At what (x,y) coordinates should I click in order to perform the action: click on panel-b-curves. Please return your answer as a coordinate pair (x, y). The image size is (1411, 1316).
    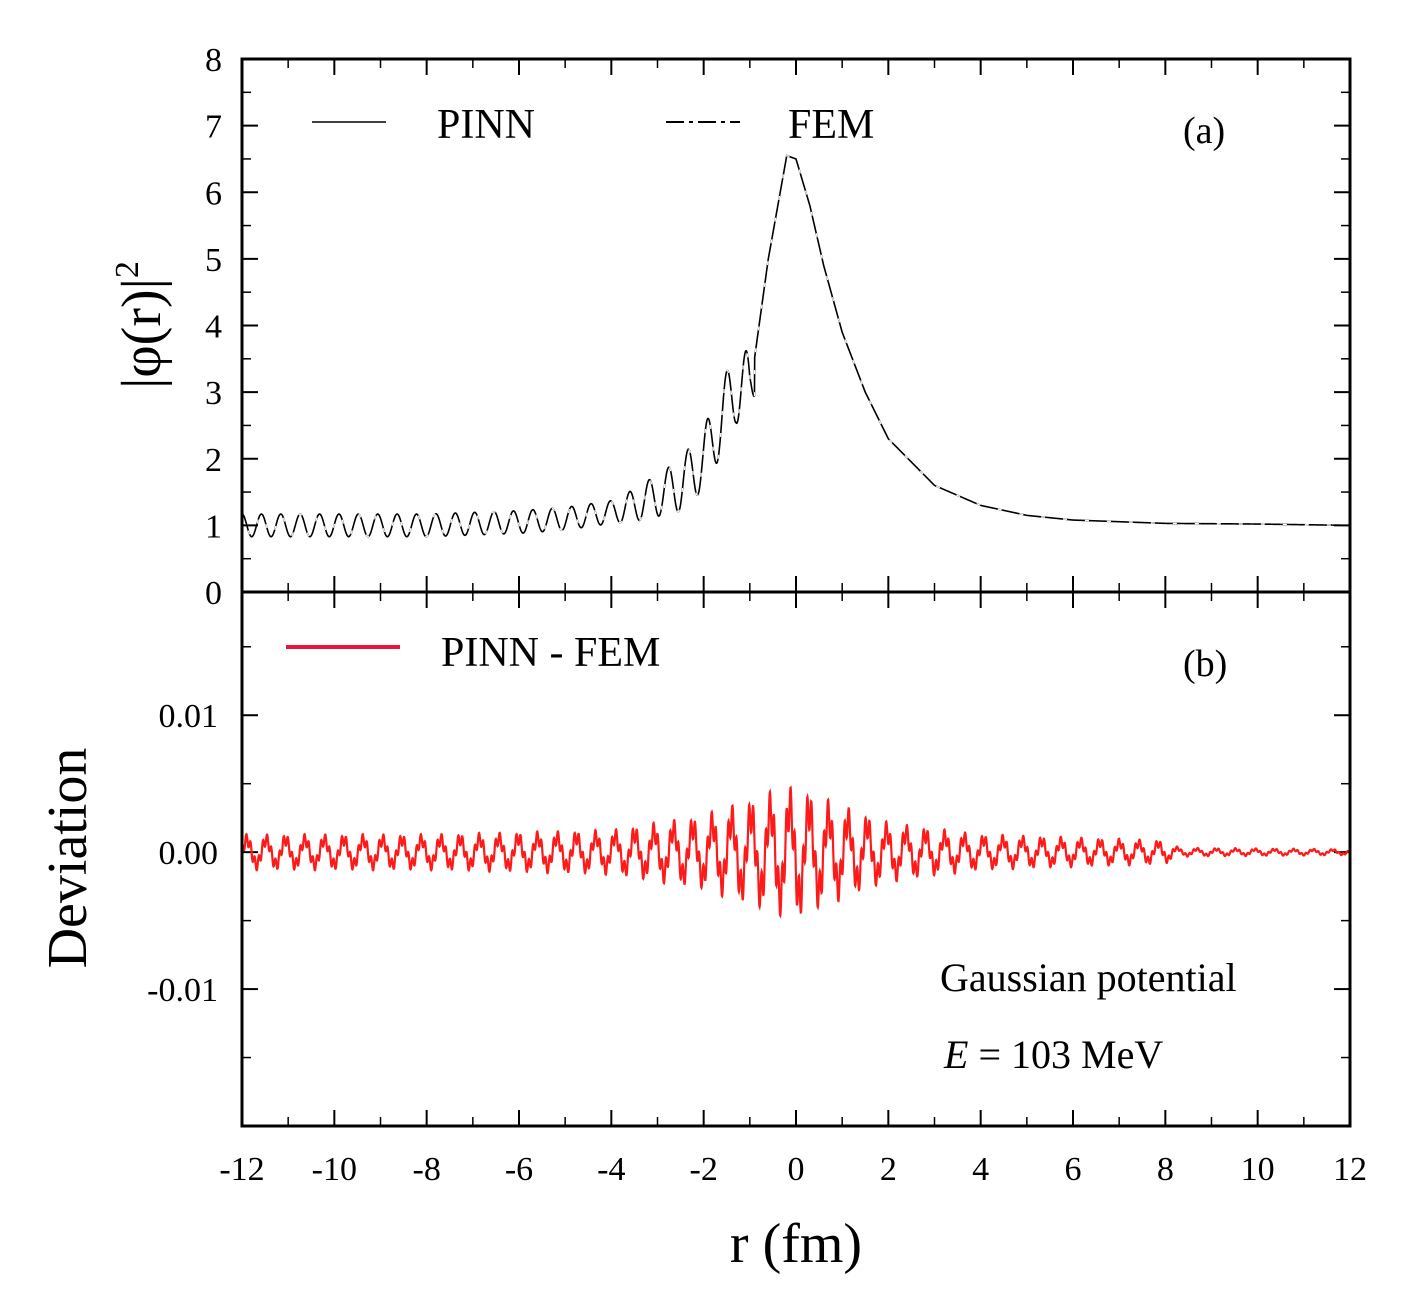
    Looking at the image, I should click on (795, 852).